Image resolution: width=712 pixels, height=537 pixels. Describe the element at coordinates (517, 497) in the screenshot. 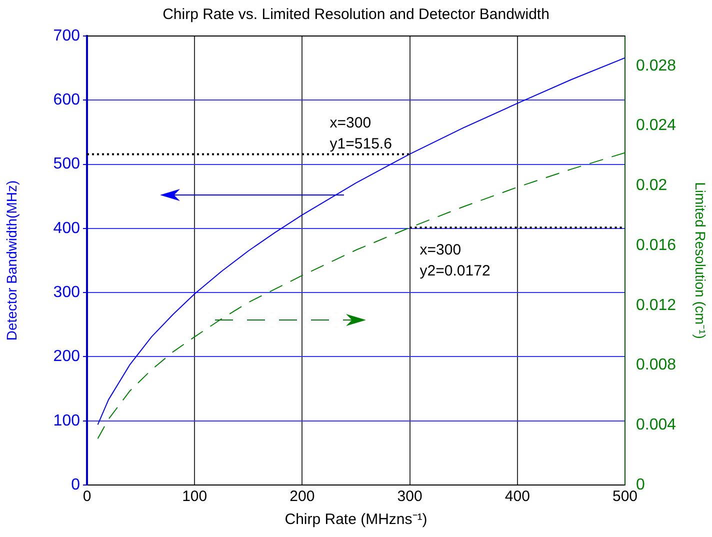

I see `x-tick-label: 400` at that location.